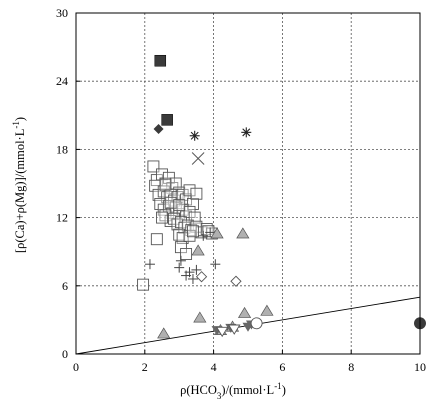  What do you see at coordinates (248, 327) in the screenshot?
I see `data-point-filled-down-triangle` at bounding box center [248, 327].